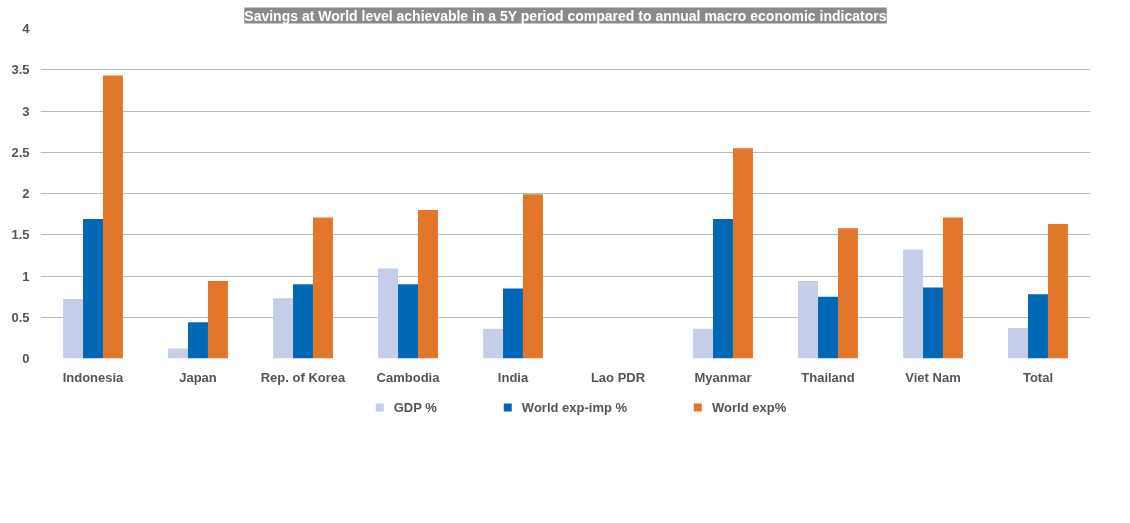 The width and height of the screenshot is (1130, 523). What do you see at coordinates (513, 377) in the screenshot?
I see `x-tick-label: India` at bounding box center [513, 377].